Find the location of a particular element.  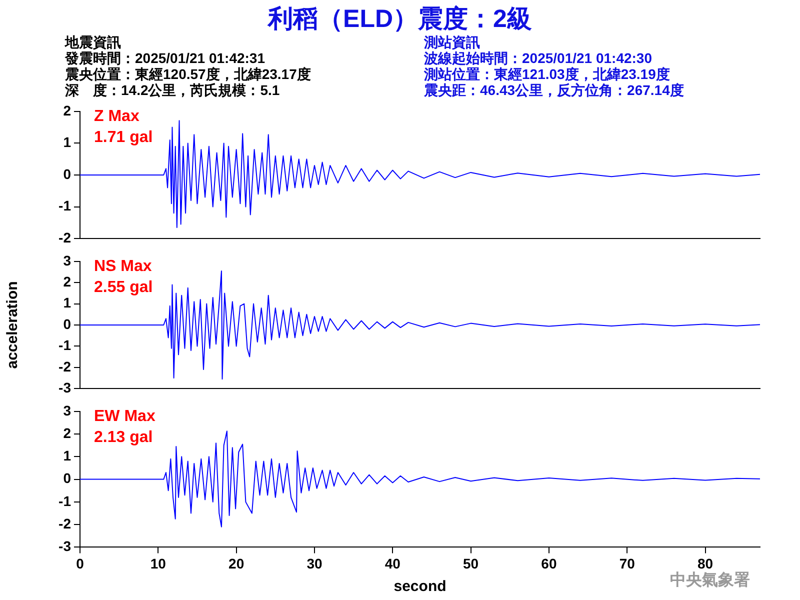

chart-title: 利稻（ELD）震度：2級 is located at coordinates (399, 19).